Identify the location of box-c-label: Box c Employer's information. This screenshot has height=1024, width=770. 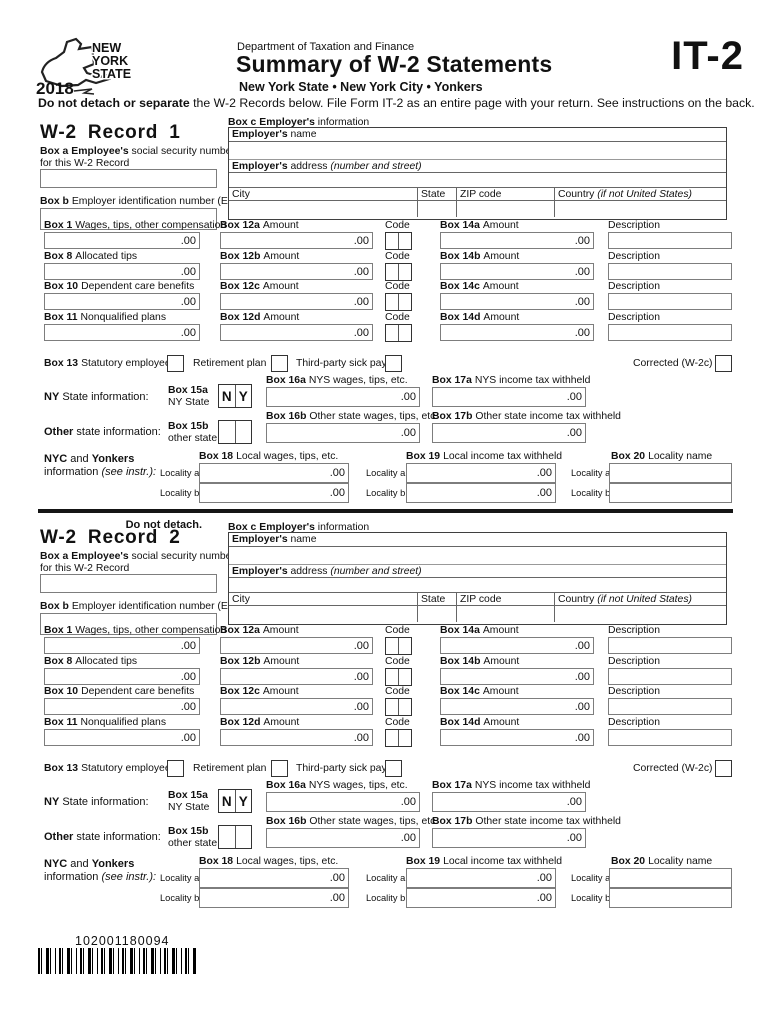
(299, 122).